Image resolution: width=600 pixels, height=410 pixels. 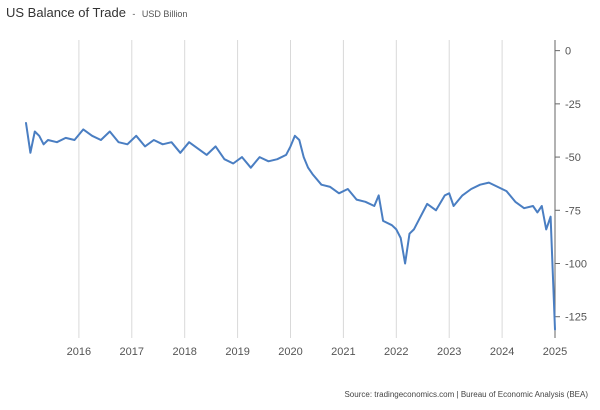 What do you see at coordinates (573, 211) in the screenshot?
I see `y-tick-label: -75` at bounding box center [573, 211].